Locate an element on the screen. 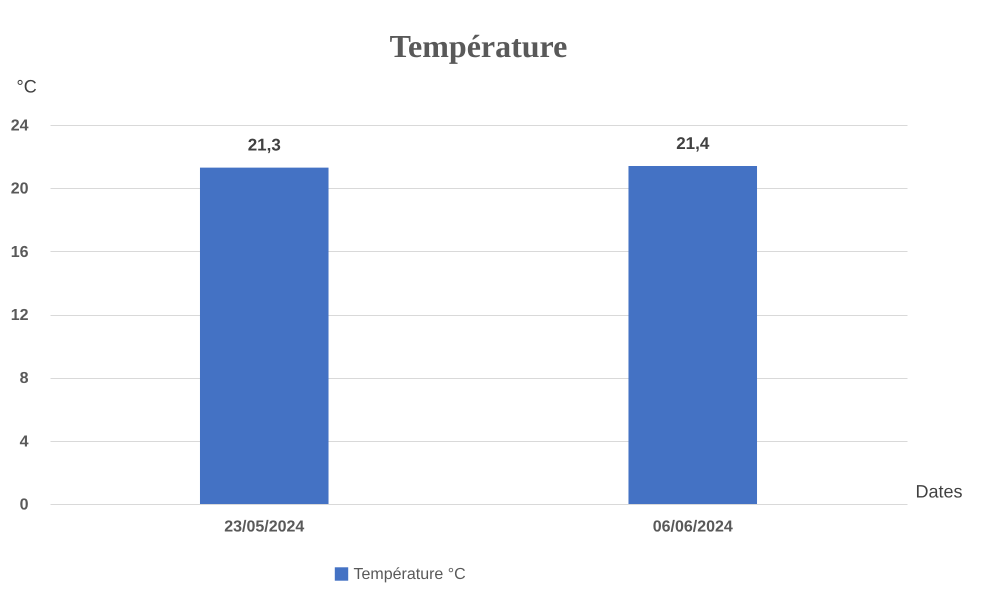 The image size is (981, 607). x-axis-title: Dates is located at coordinates (939, 492).